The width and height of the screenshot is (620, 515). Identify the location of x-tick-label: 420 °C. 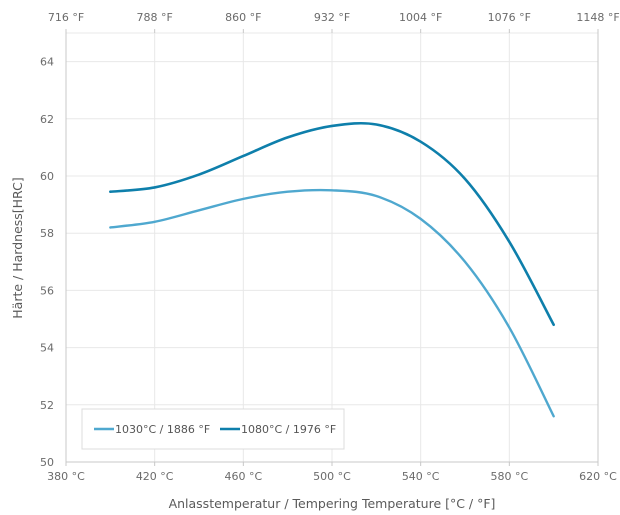
(155, 476).